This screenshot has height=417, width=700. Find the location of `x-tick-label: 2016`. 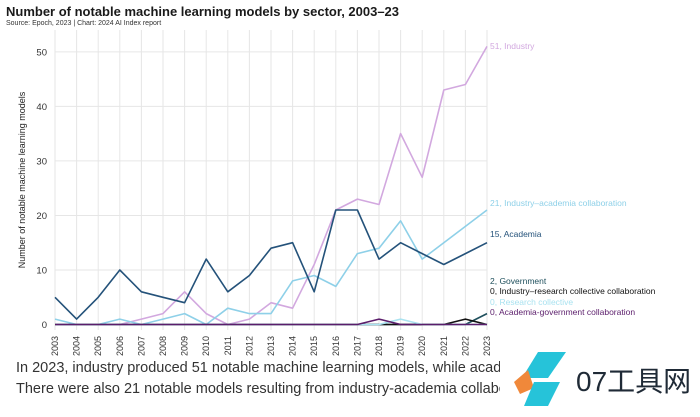

x-tick-label: 2016 is located at coordinates (336, 346).